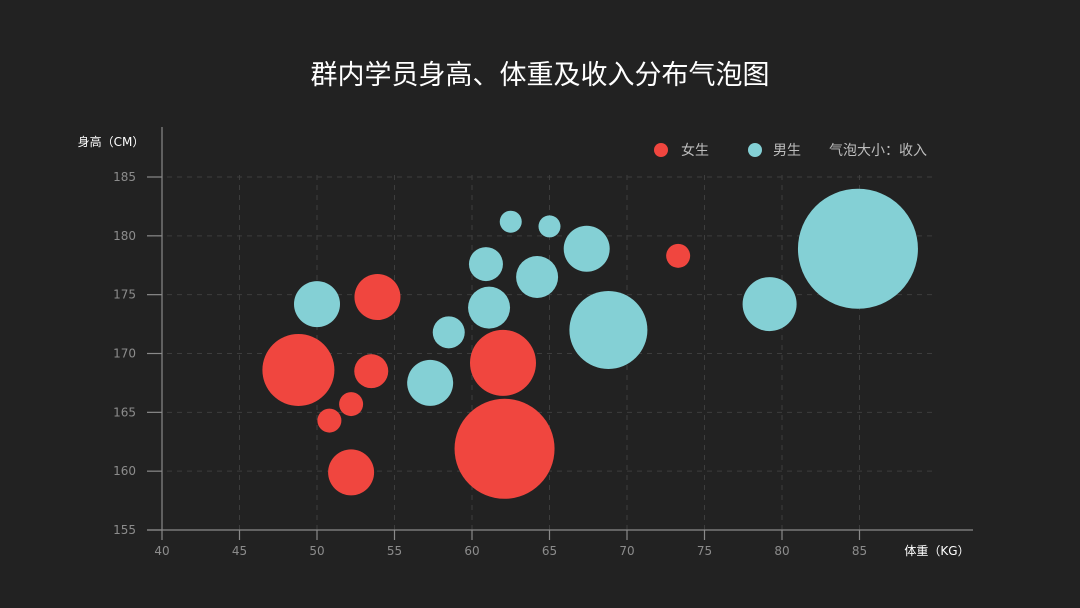  Describe the element at coordinates (124, 354) in the screenshot. I see `y-tick-label-170: 170` at that location.